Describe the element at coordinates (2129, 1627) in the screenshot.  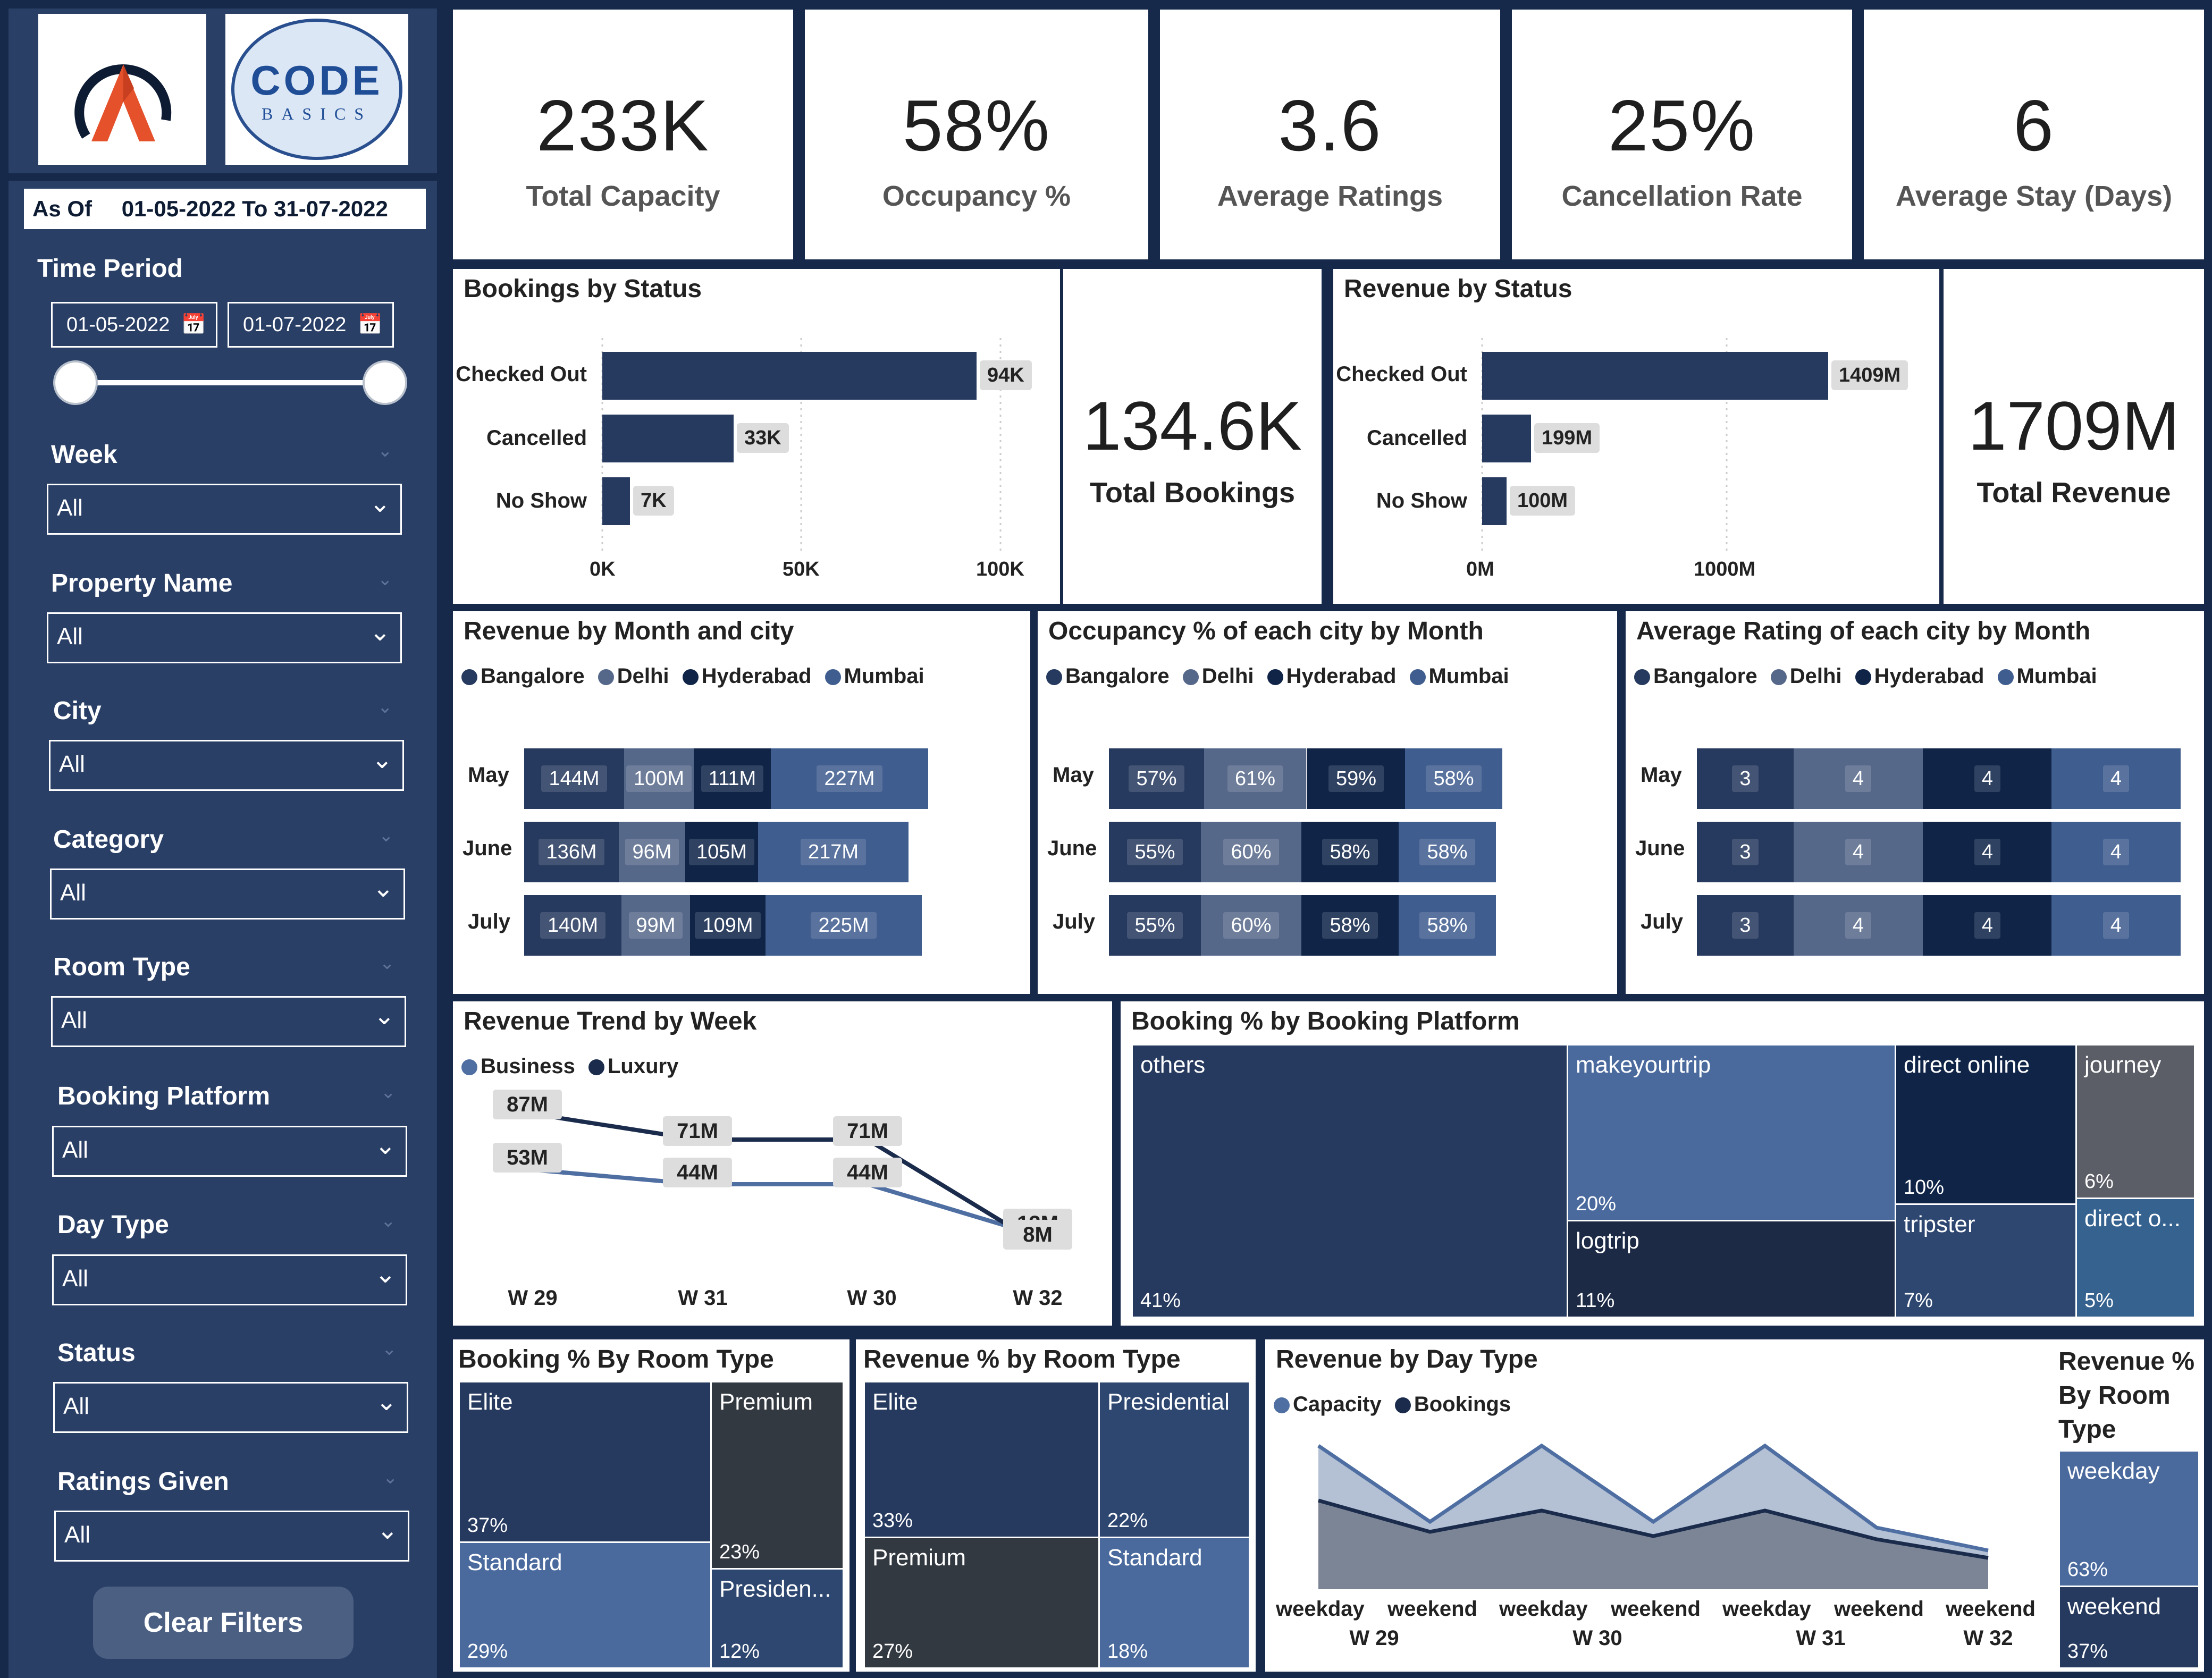
I see `tile-weekend: weekend 37%` at that location.